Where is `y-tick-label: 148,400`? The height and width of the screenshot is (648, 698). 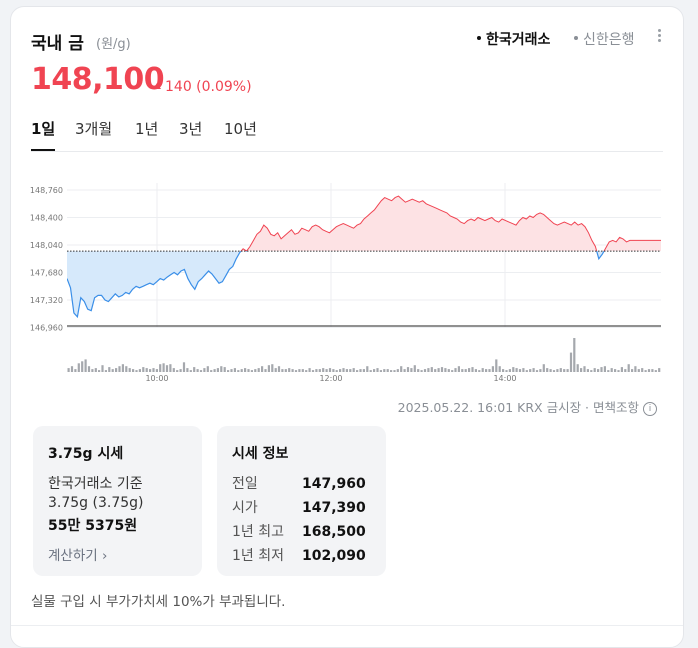 y-tick-label: 148,400 is located at coordinates (46, 218).